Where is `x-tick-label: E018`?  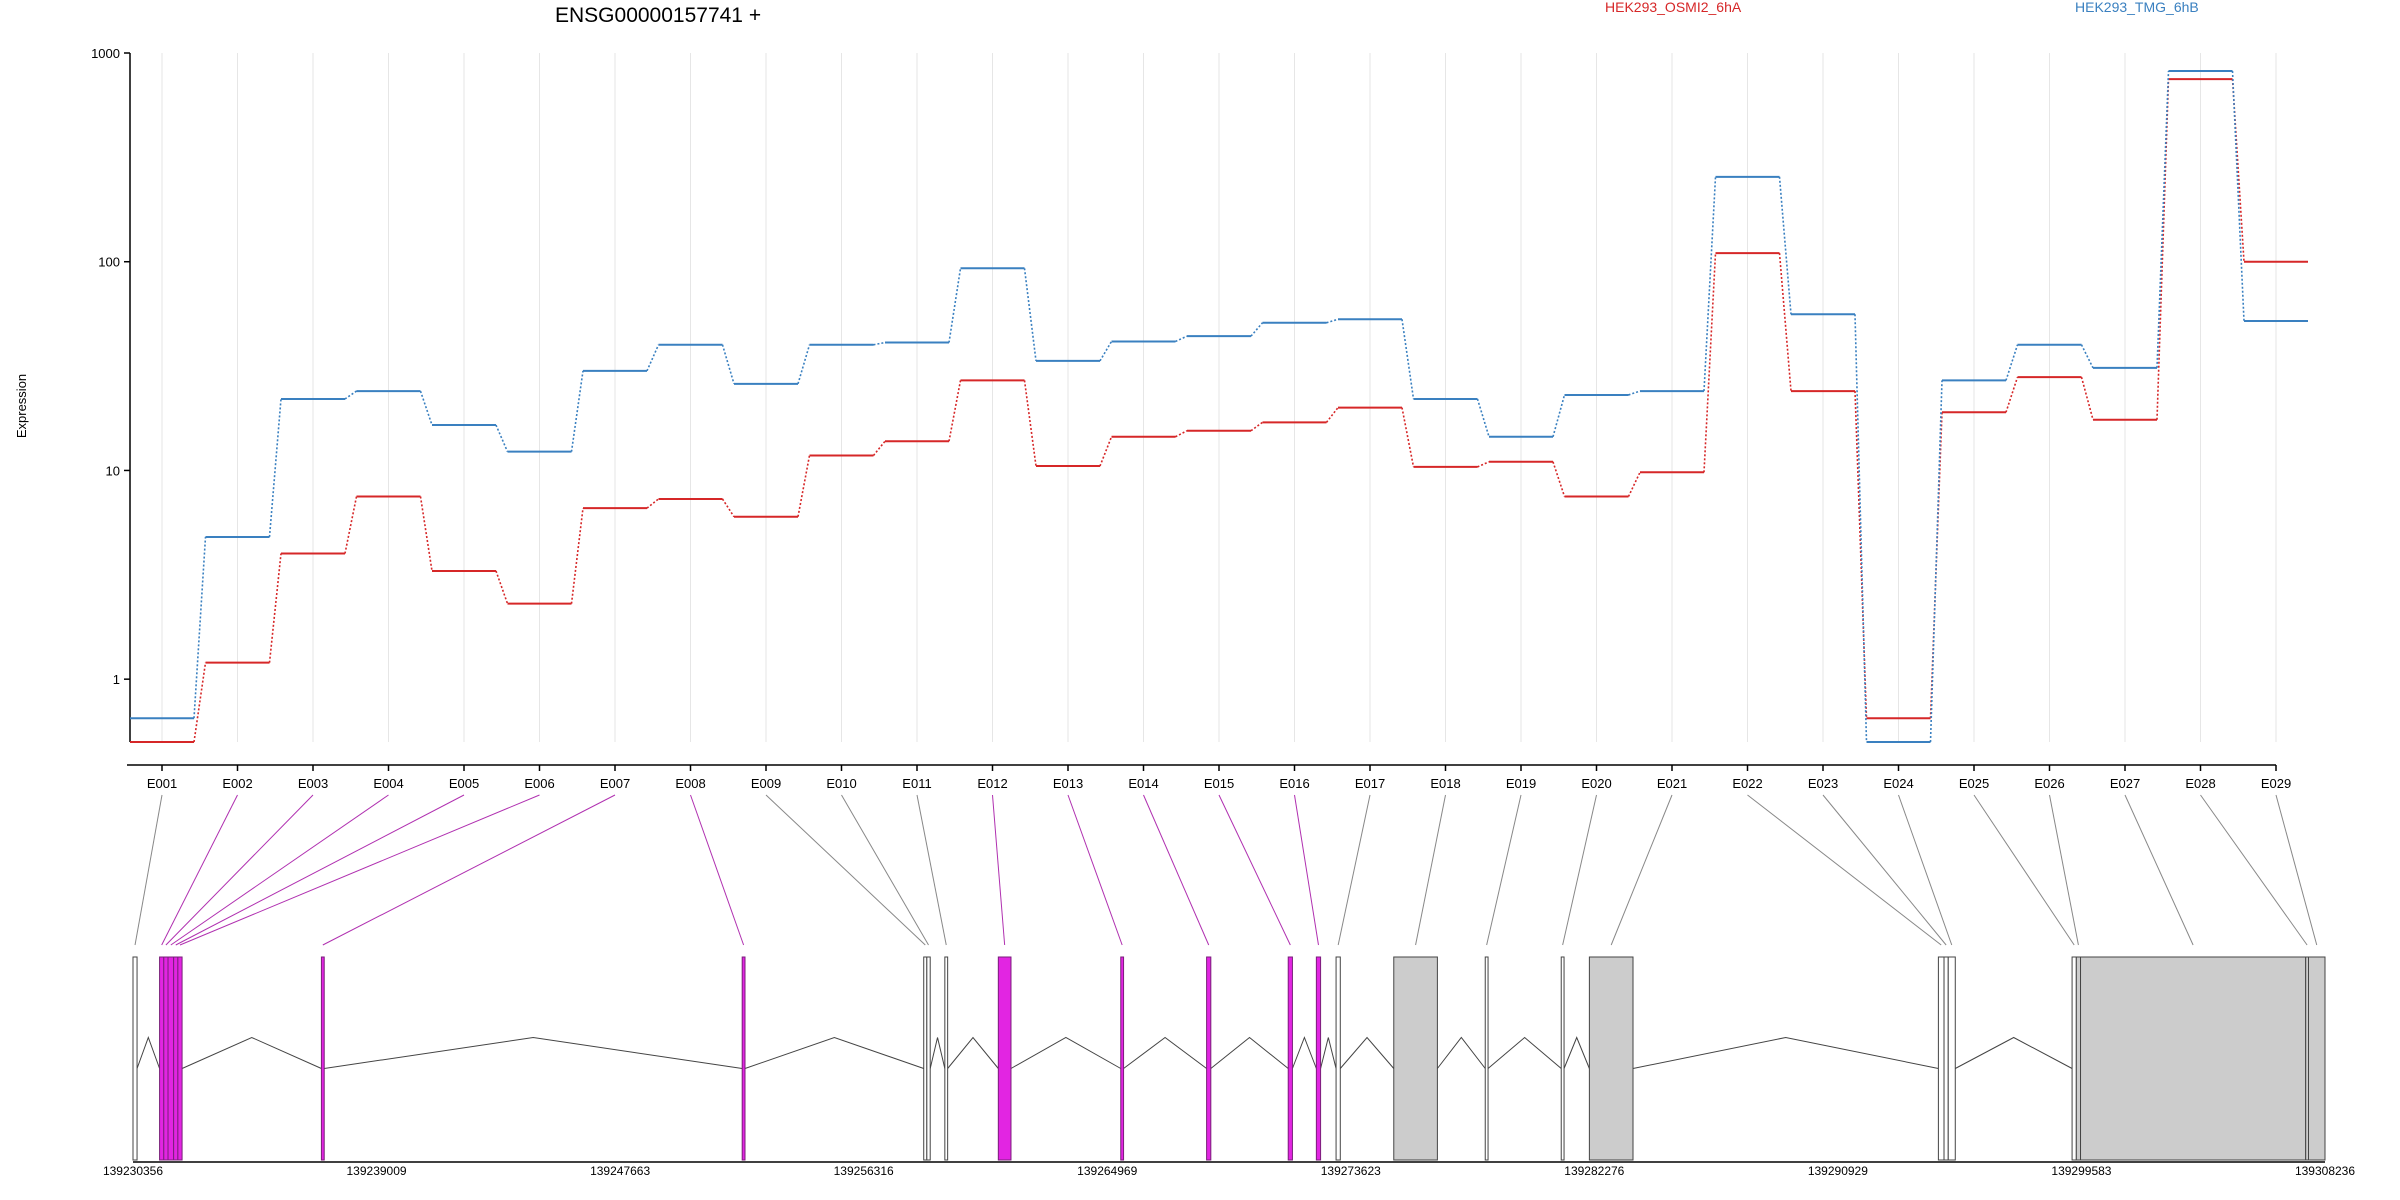
x-tick-label: E018 is located at coordinates (1445, 783).